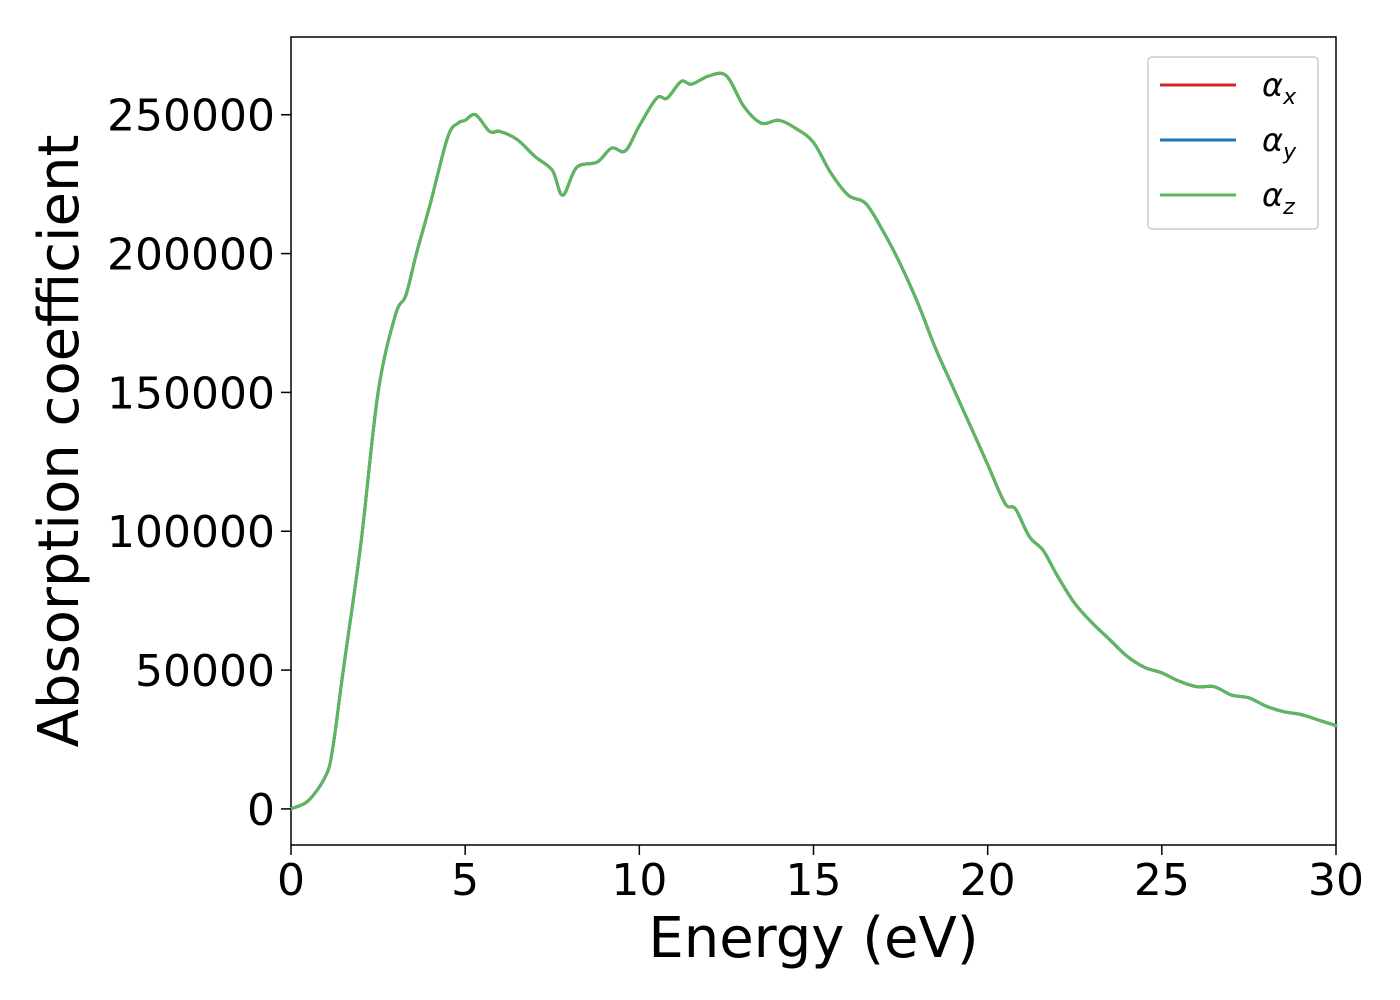  What do you see at coordinates (261, 810) in the screenshot?
I see `y-tick-label: 0` at bounding box center [261, 810].